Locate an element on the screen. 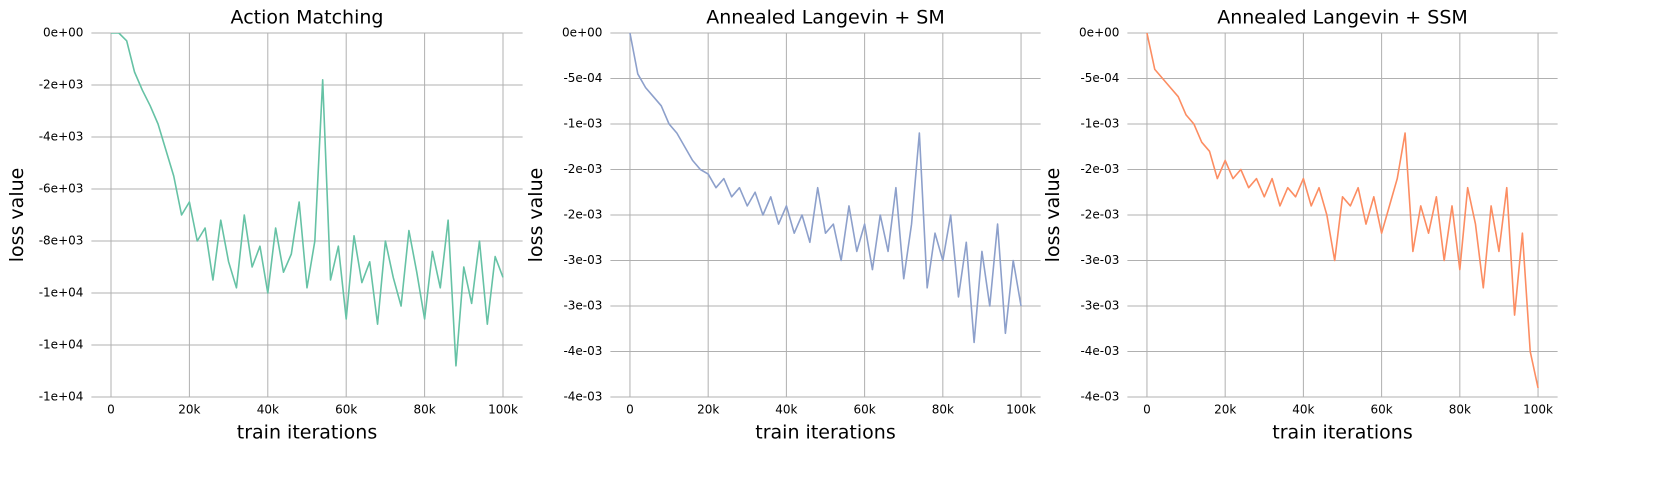  y-tick-label: -6e+03 is located at coordinates (61, 189).